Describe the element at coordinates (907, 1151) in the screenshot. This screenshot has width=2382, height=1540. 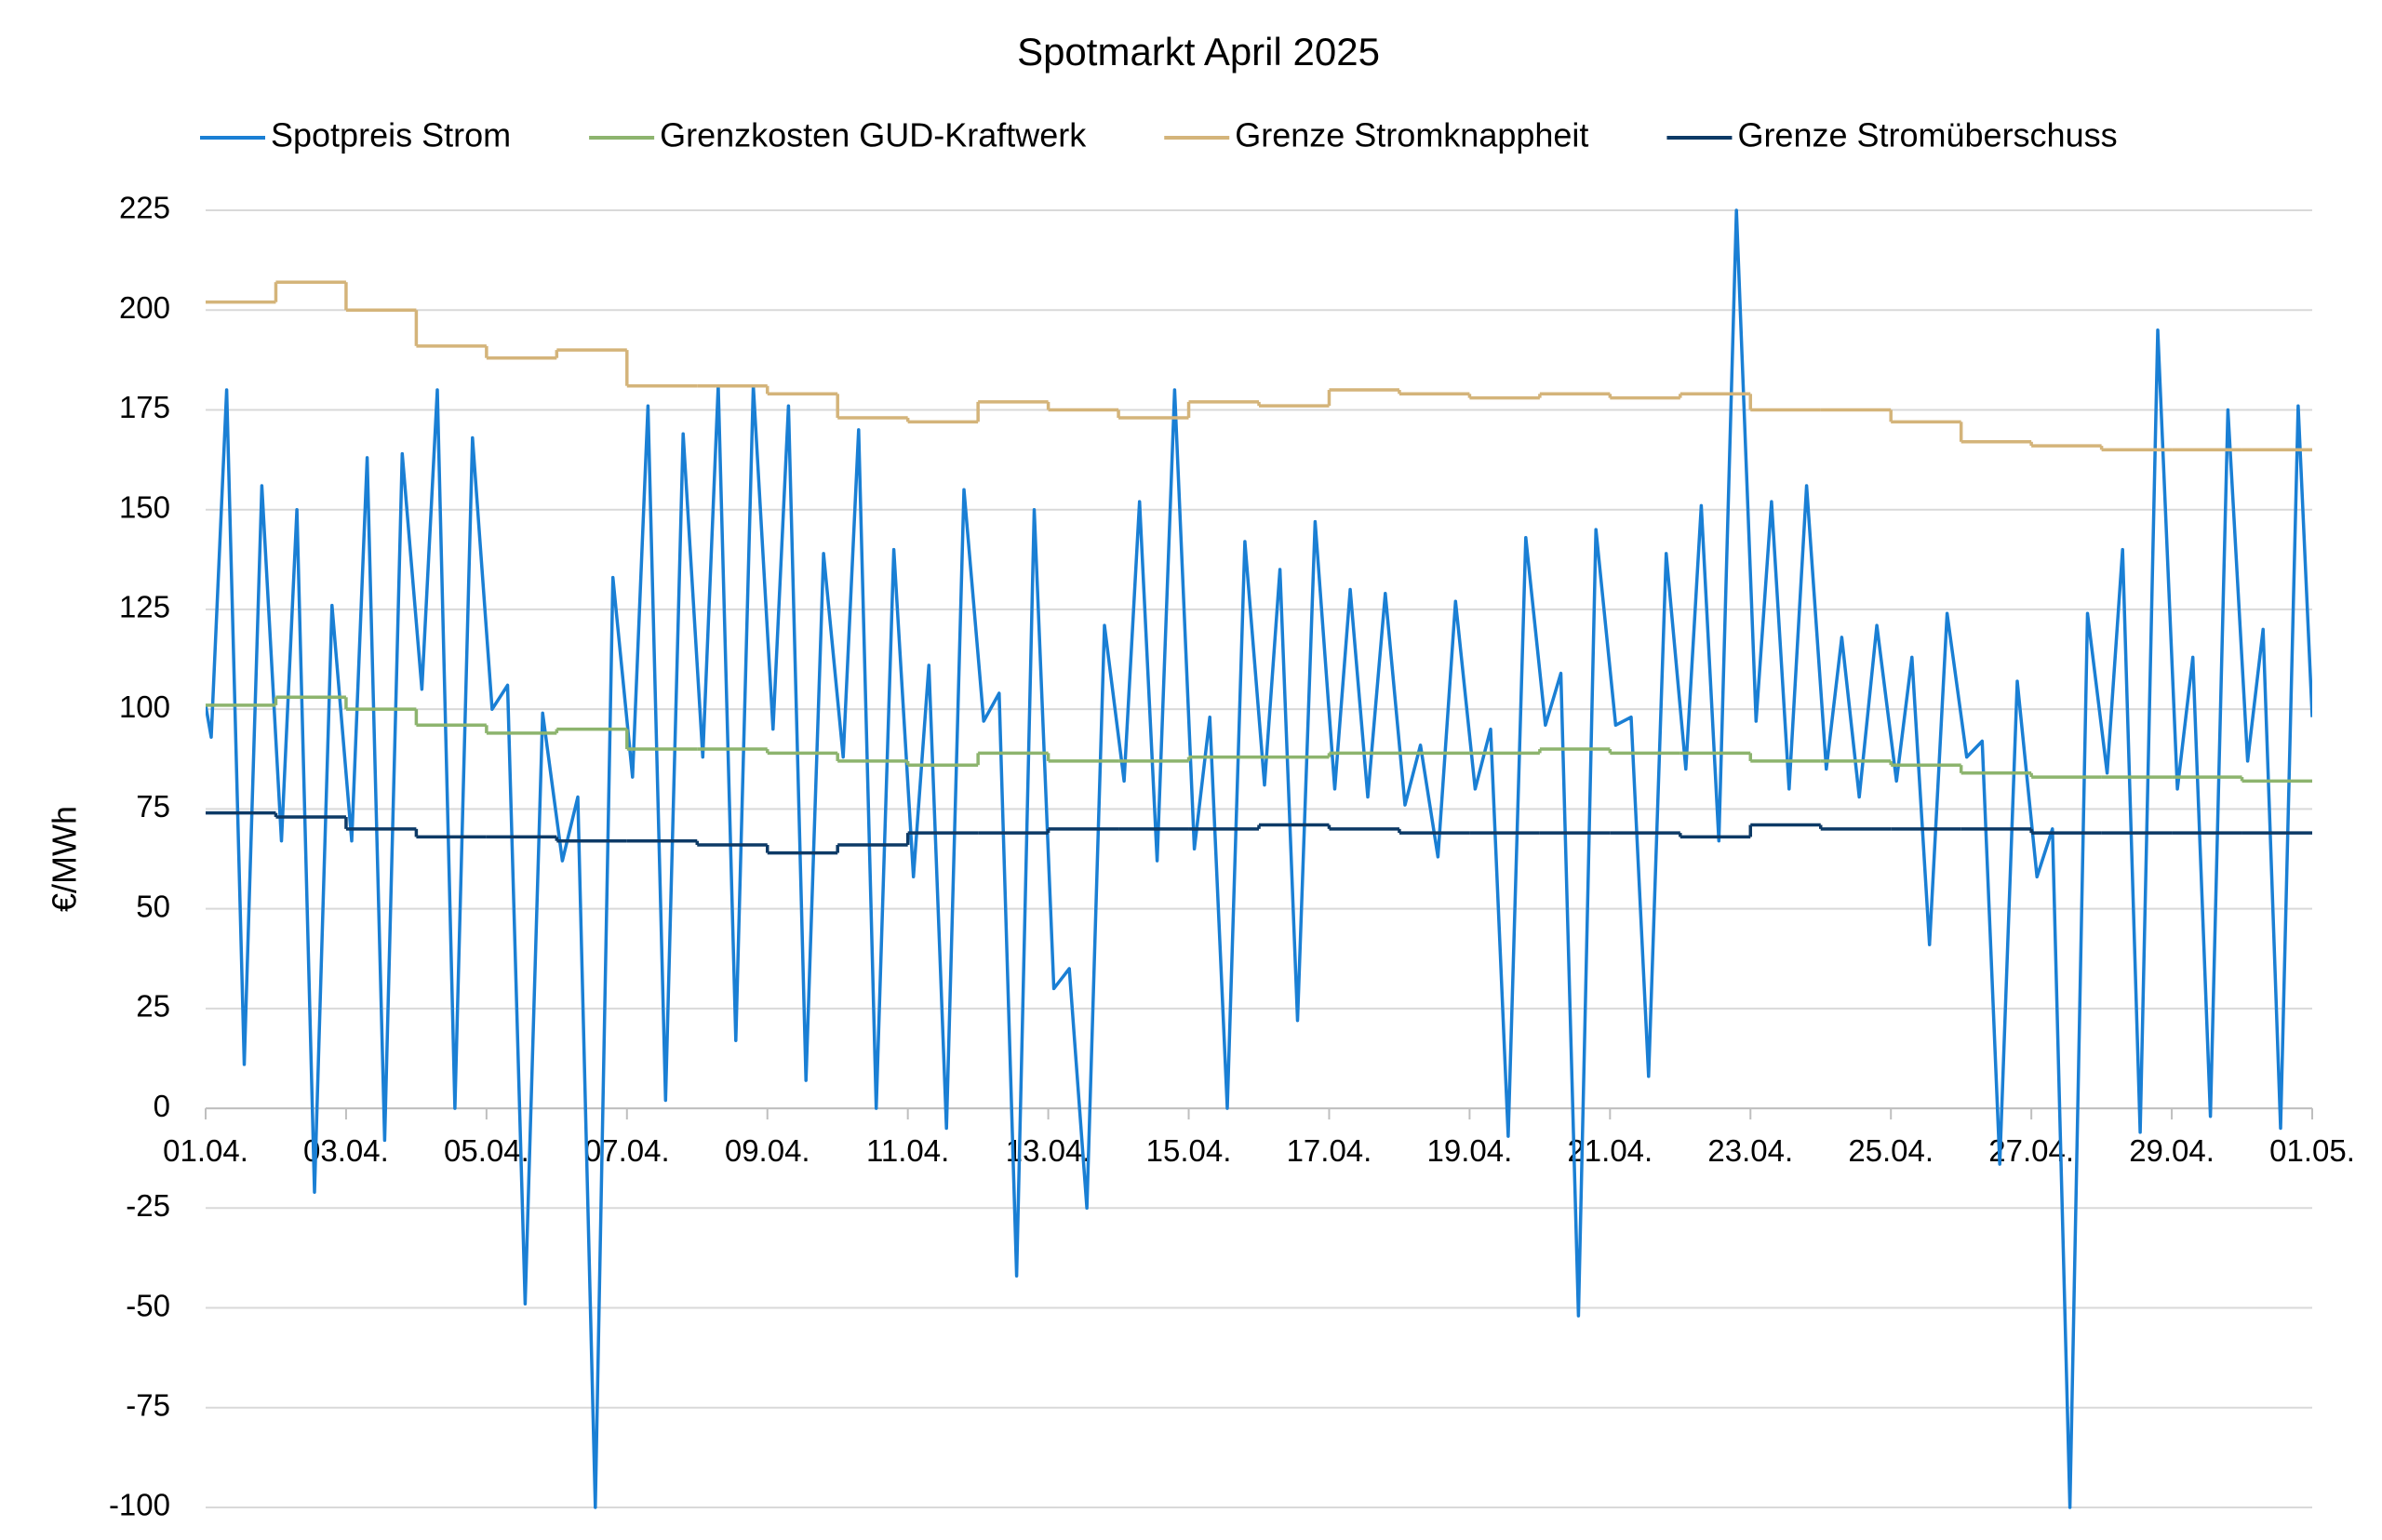
I see `x-tick-label: 11.04.` at that location.